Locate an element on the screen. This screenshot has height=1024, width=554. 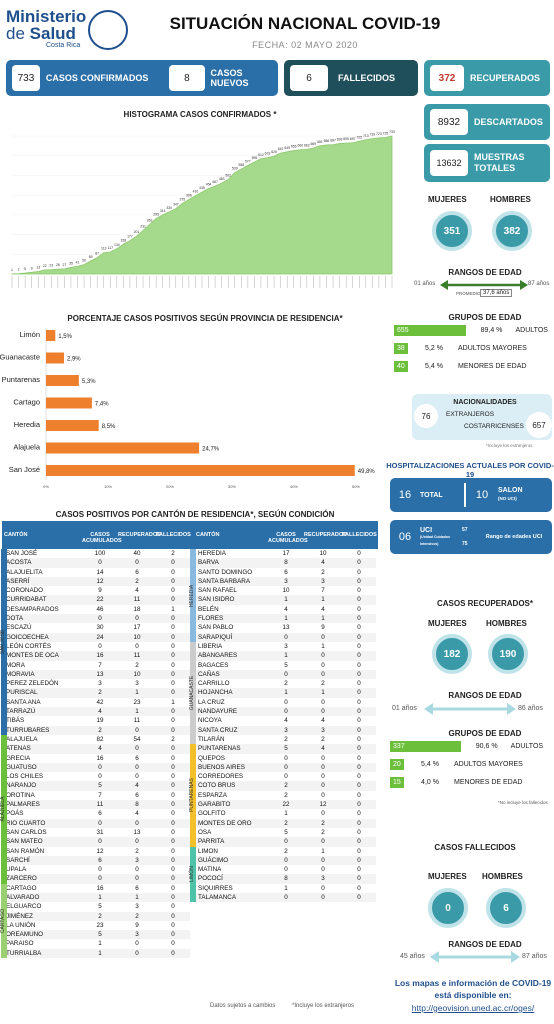
province-label: Guanacaste is located at coordinates (20, 357).